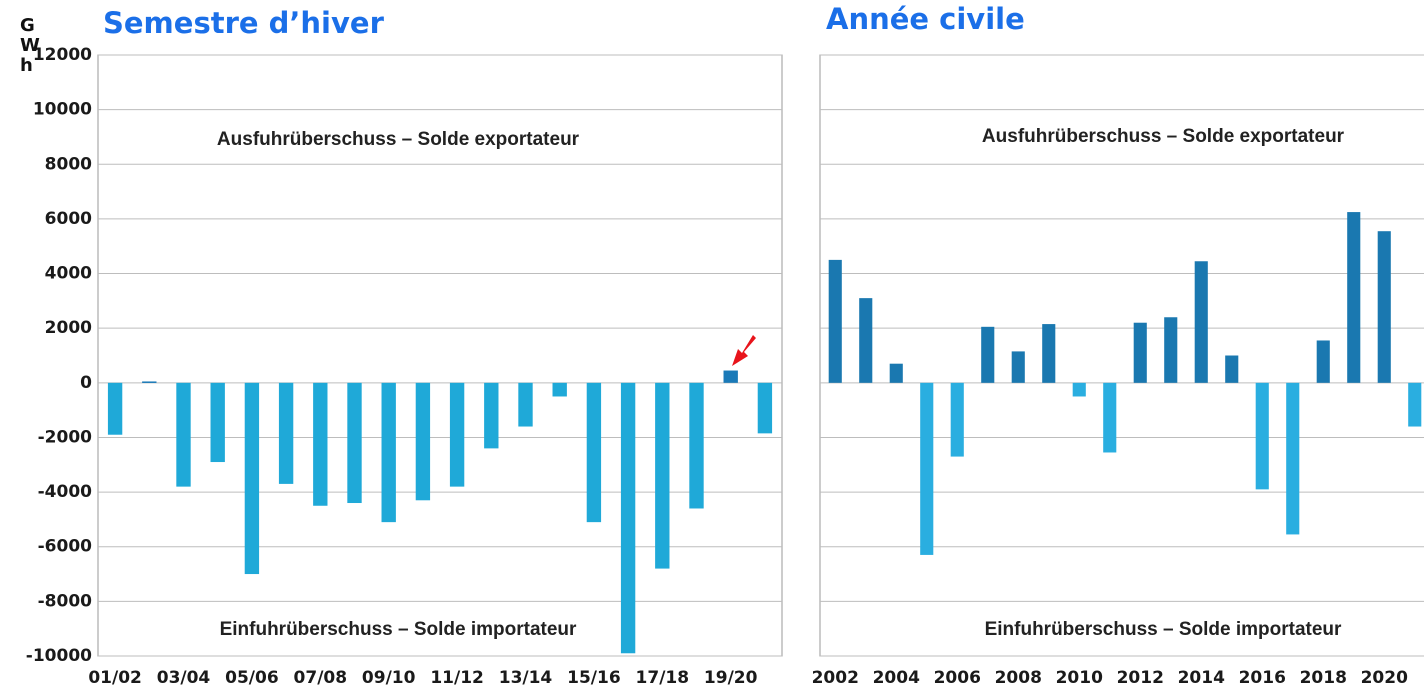 This screenshot has height=690, width=1424. I want to click on x-tick-label: 03/04, so click(184, 678).